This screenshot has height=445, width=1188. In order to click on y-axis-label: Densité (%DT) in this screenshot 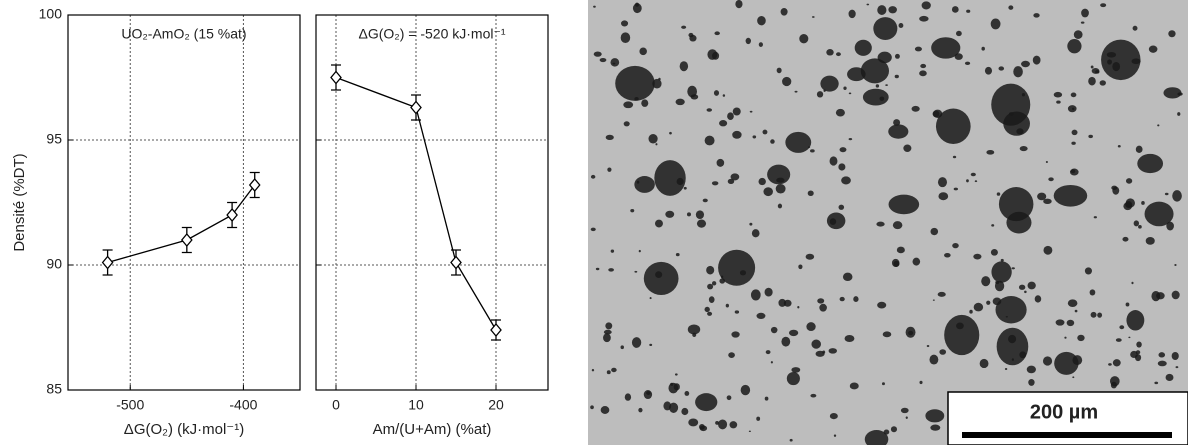, I will do `click(19, 202)`.